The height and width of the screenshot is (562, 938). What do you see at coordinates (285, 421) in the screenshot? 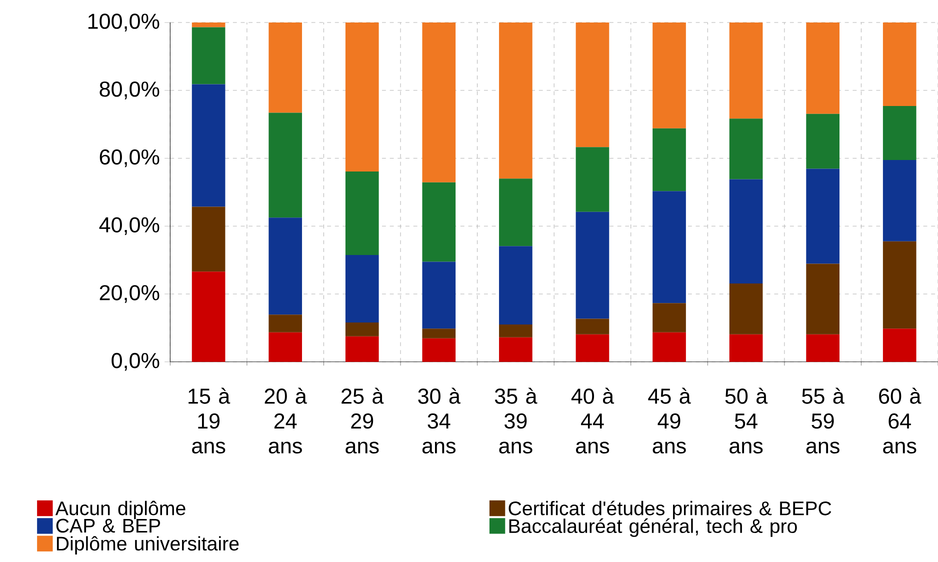
I see `x-tick-label: 20 à 24 ans` at bounding box center [285, 421].